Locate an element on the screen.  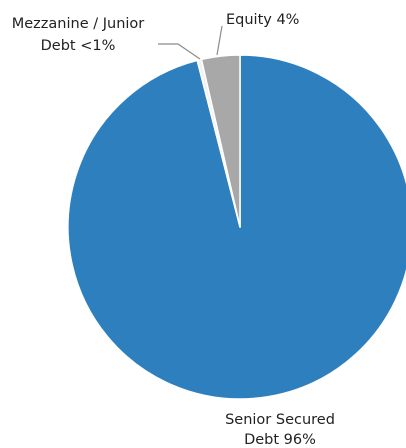
leader-lines is located at coordinates (190, 42).